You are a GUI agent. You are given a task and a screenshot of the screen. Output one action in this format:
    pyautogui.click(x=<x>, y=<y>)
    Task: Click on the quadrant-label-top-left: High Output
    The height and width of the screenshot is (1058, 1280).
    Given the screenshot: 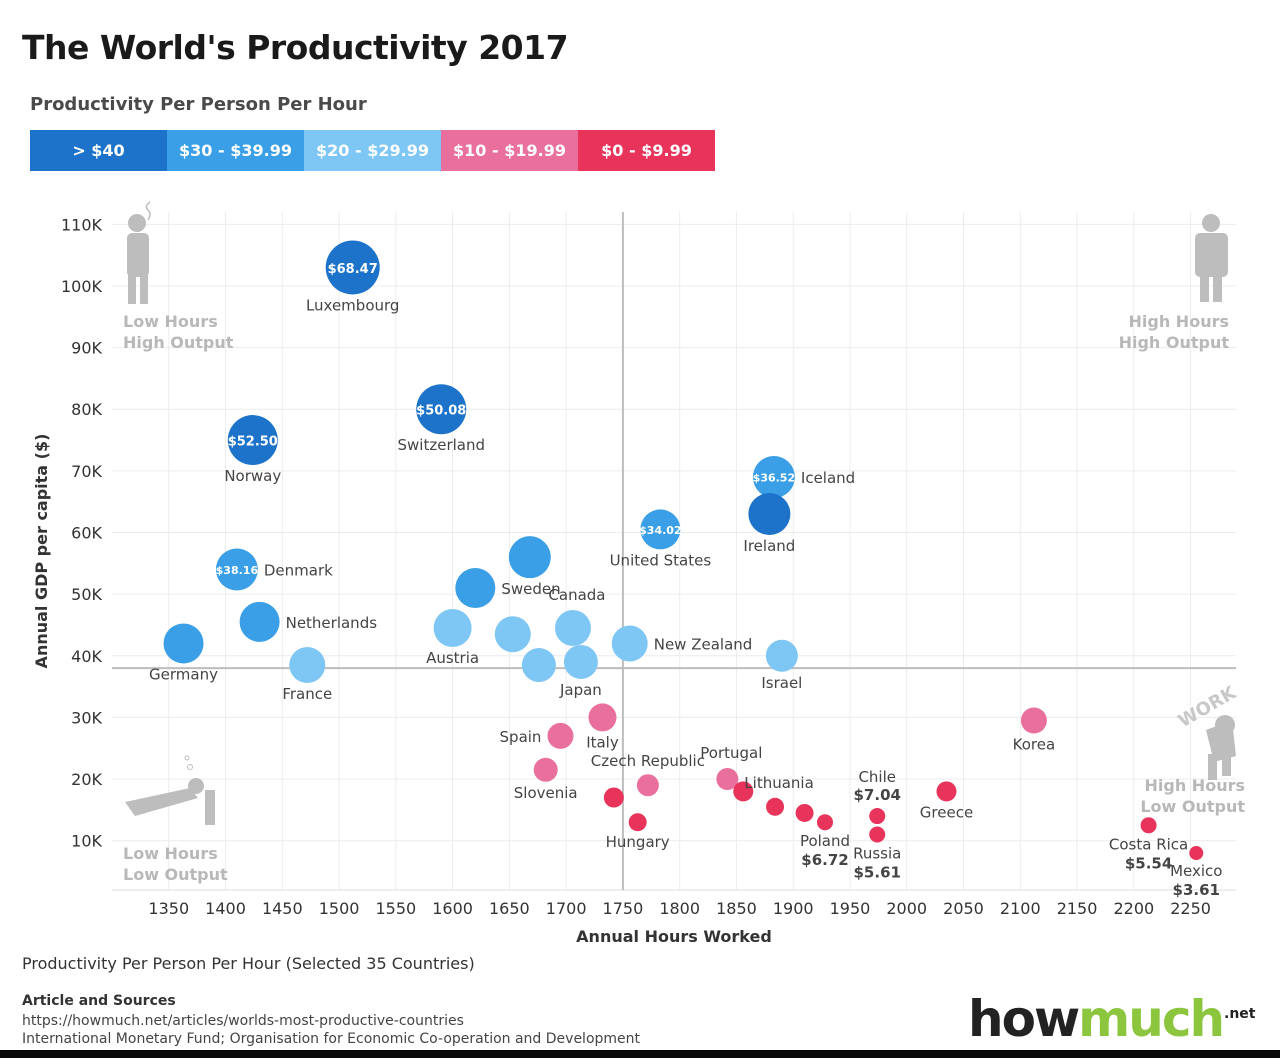 What is the action you would take?
    pyautogui.click(x=178, y=342)
    